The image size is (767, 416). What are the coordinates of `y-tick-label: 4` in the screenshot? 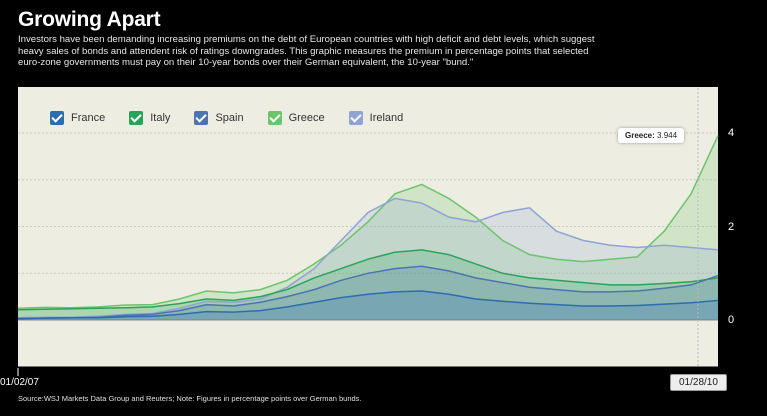 It's located at (731, 133).